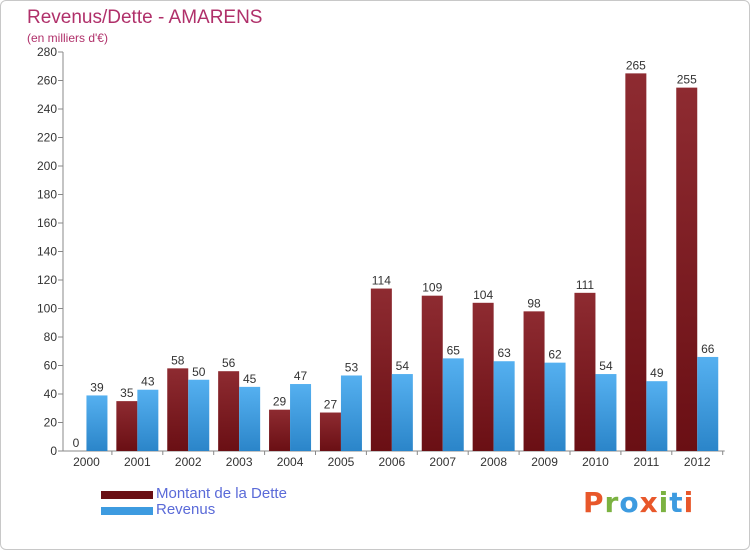 The image size is (750, 550). What do you see at coordinates (555, 355) in the screenshot?
I see `data-label-revenus: 62` at bounding box center [555, 355].